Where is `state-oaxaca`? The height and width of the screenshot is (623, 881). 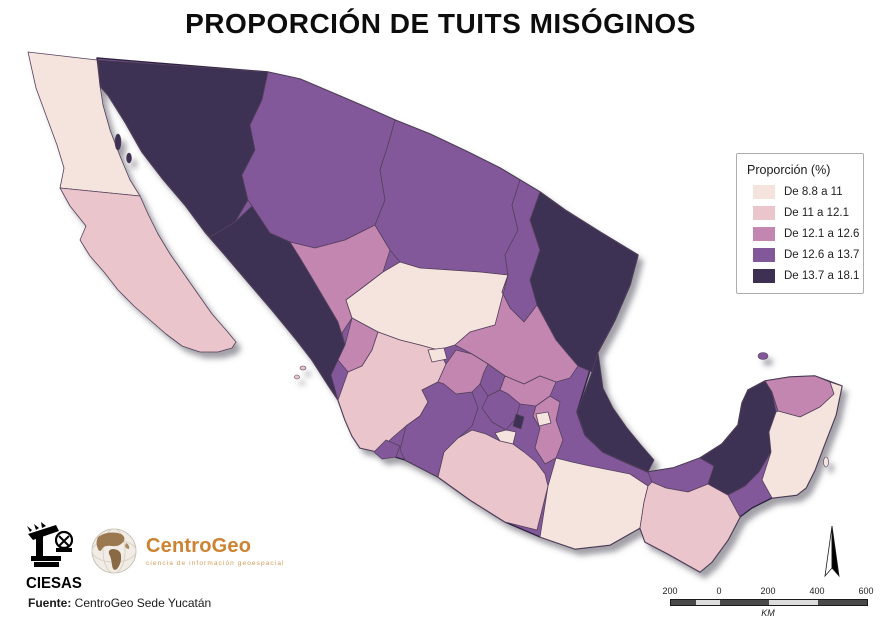
state-oaxaca is located at coordinates (594, 503).